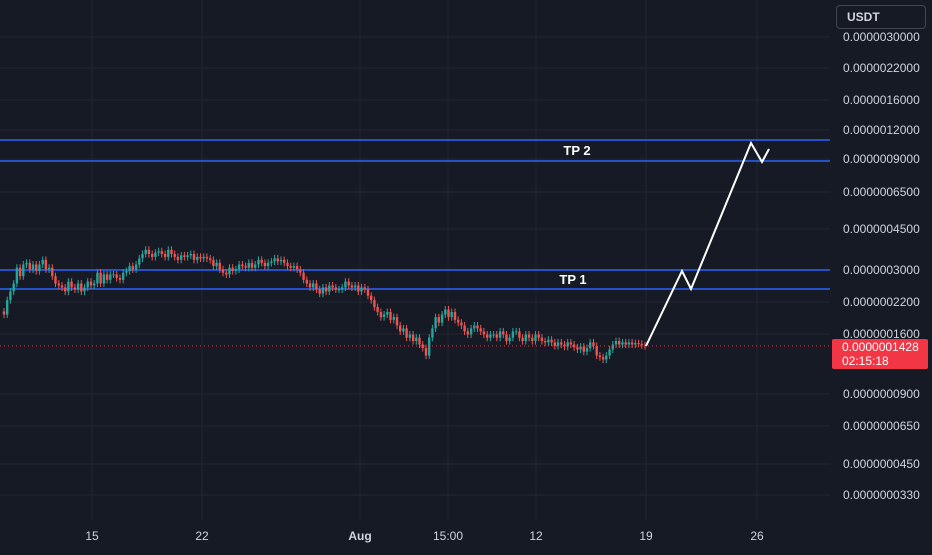  I want to click on tp-label: TP 1, so click(572, 279).